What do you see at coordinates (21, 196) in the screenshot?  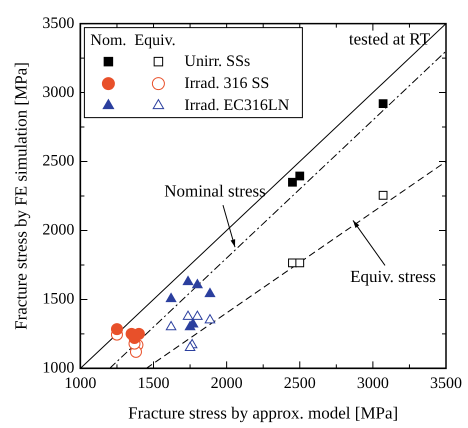 I see `y-axis-title: Fracture stress by FE simulation [MPa]` at bounding box center [21, 196].